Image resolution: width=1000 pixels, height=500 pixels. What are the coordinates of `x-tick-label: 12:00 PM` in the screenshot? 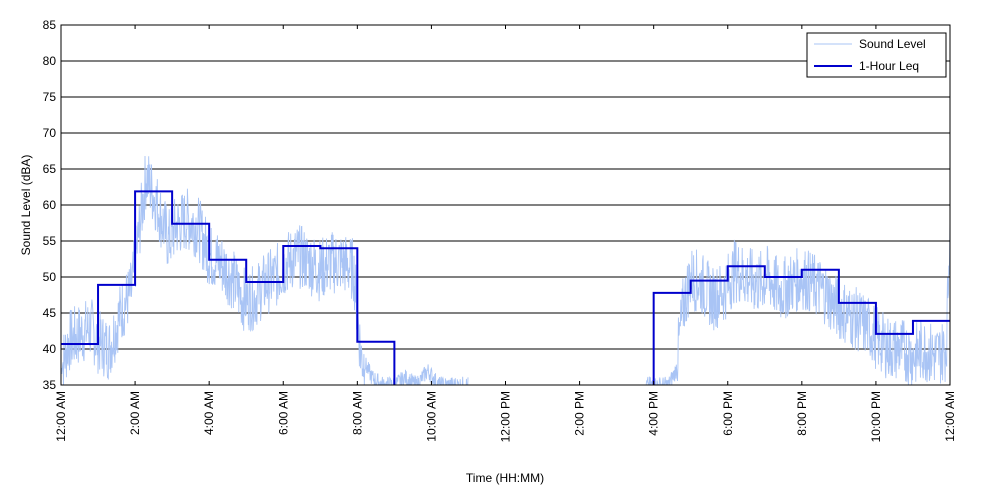 It's located at (506, 416).